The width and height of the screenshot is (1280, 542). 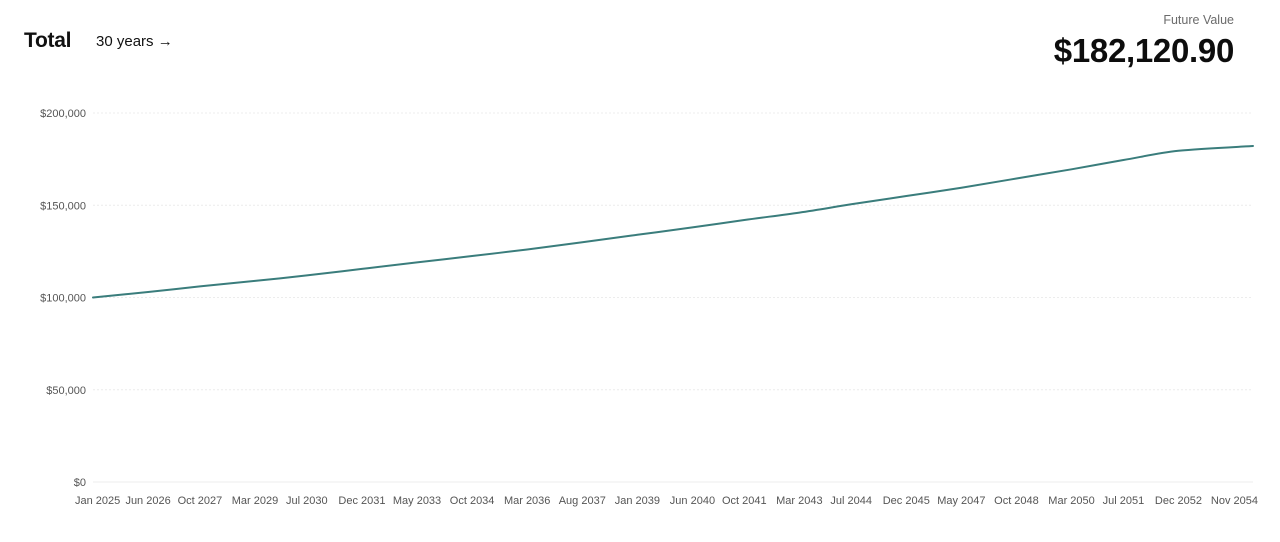 I want to click on x-tick-label: Mar 2036, so click(x=527, y=501).